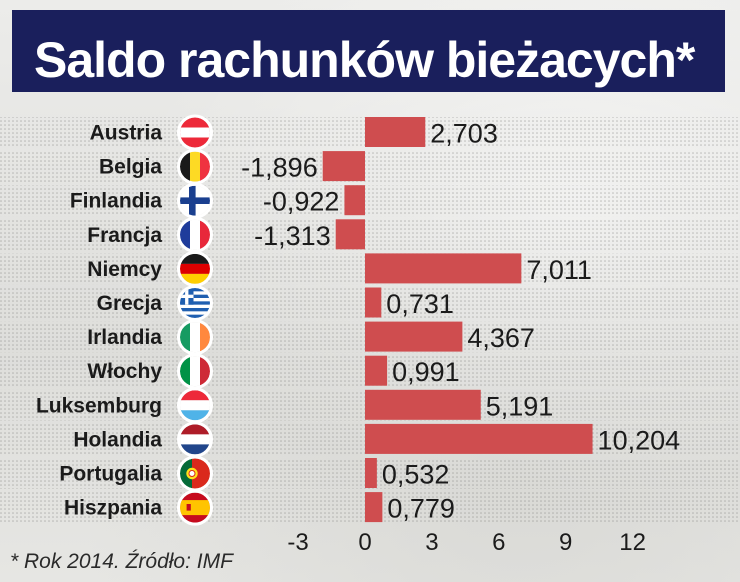 The height and width of the screenshot is (582, 740). I want to click on x-tick-label: 12, so click(632, 542).